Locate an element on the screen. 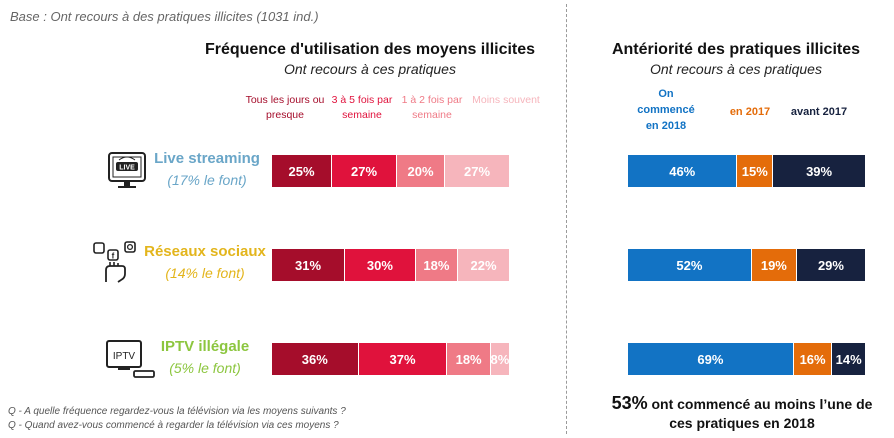 Image resolution: width=894 pixels, height=438 pixels. bar-segment-1-2-0: 69% is located at coordinates (711, 359).